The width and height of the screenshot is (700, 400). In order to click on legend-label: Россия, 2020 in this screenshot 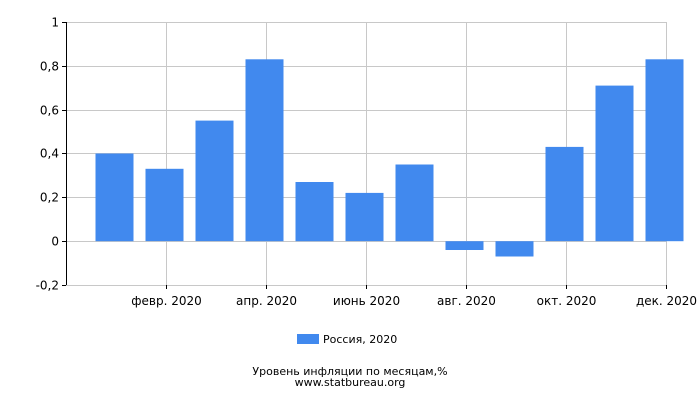, I will do `click(360, 339)`.